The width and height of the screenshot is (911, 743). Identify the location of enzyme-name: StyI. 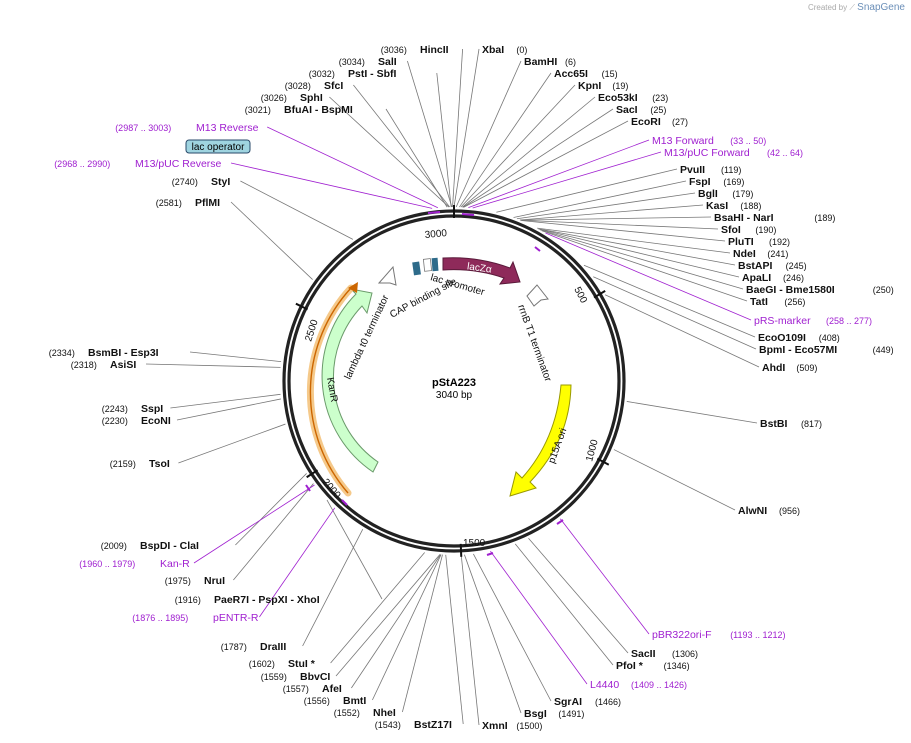
(220, 182).